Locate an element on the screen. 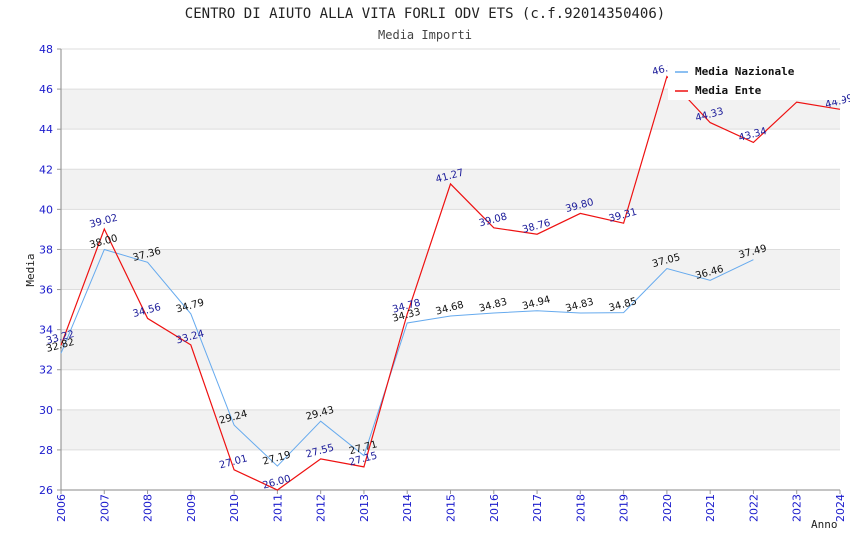 The height and width of the screenshot is (550, 850). x-axis-label: Anno is located at coordinates (824, 524).